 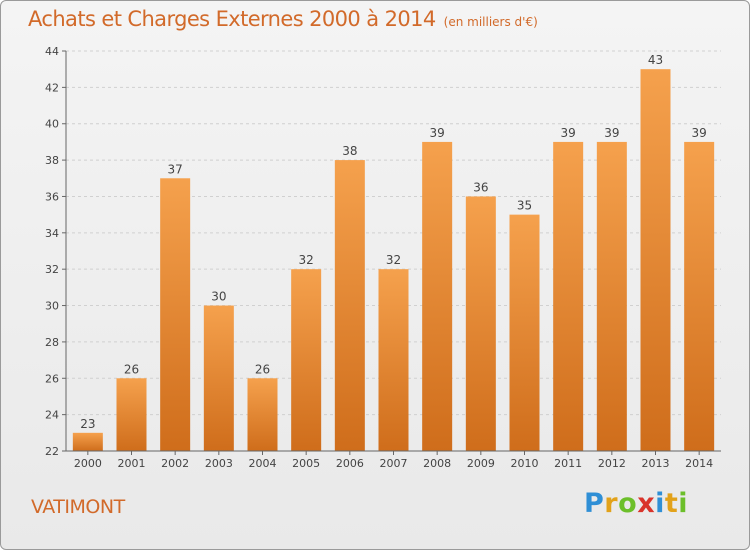 What do you see at coordinates (52, 451) in the screenshot?
I see `y-tick-label: 22` at bounding box center [52, 451].